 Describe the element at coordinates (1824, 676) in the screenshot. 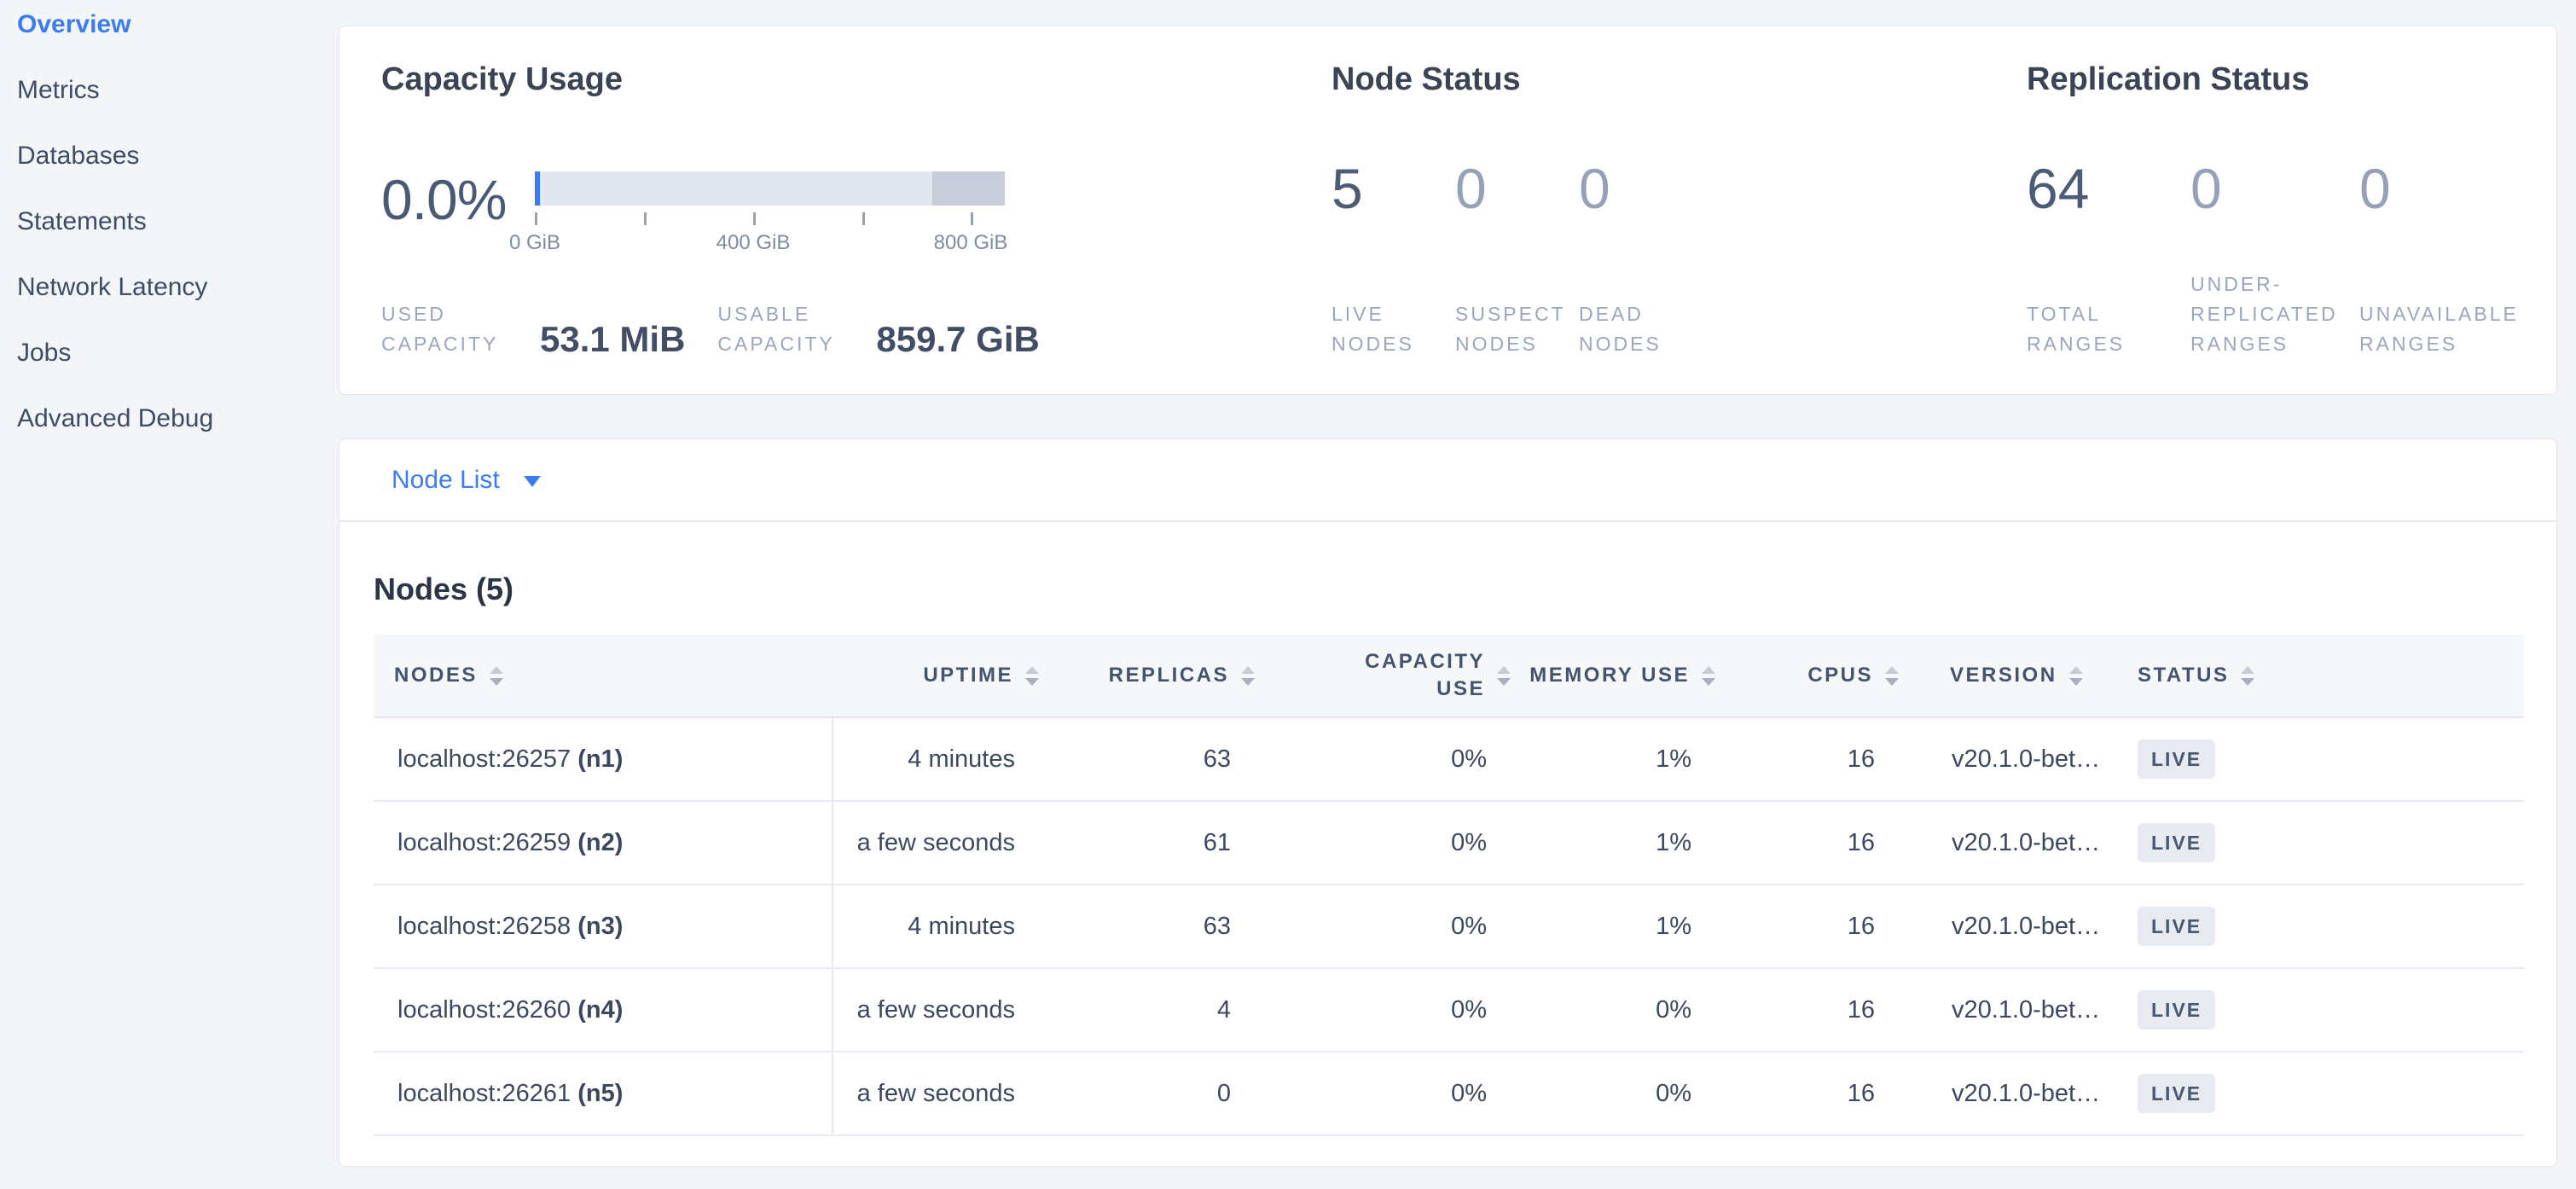

I see `column-header-cpus: CPUS` at that location.